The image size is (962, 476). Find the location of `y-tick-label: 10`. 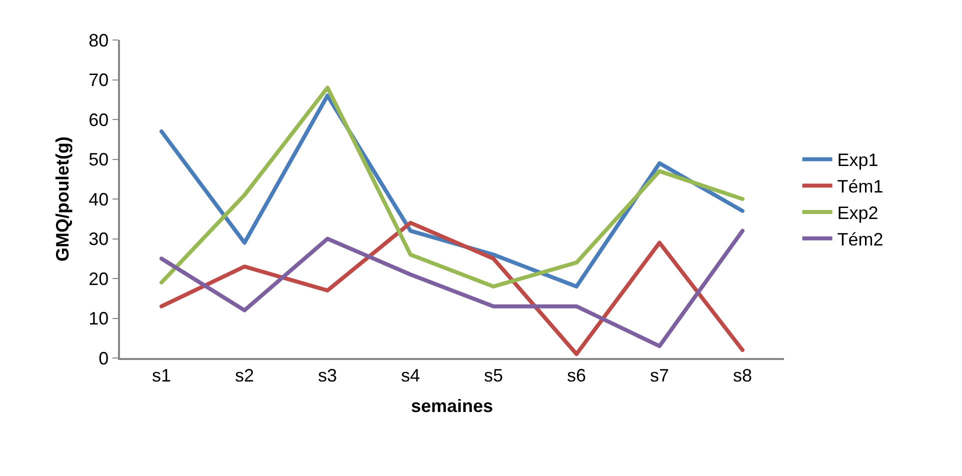

y-tick-label: 10 is located at coordinates (98, 318).